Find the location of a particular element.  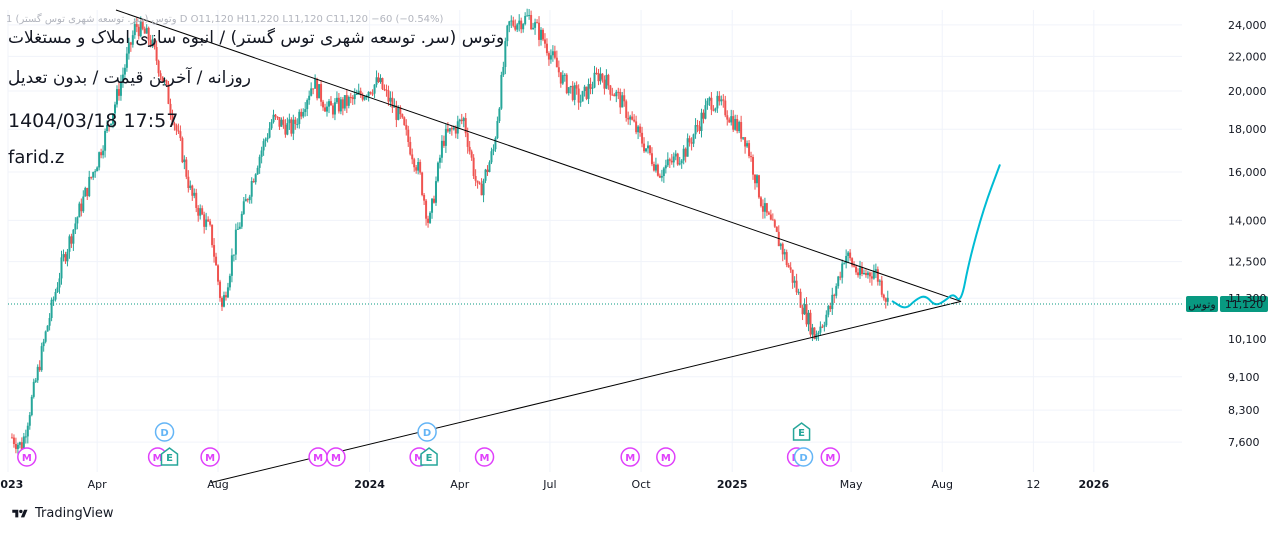

time-axis: 2023 Apr Aug 2024 Apr Jul Oct 2025 May Aug 12 2026 is located at coordinates (554, 484).